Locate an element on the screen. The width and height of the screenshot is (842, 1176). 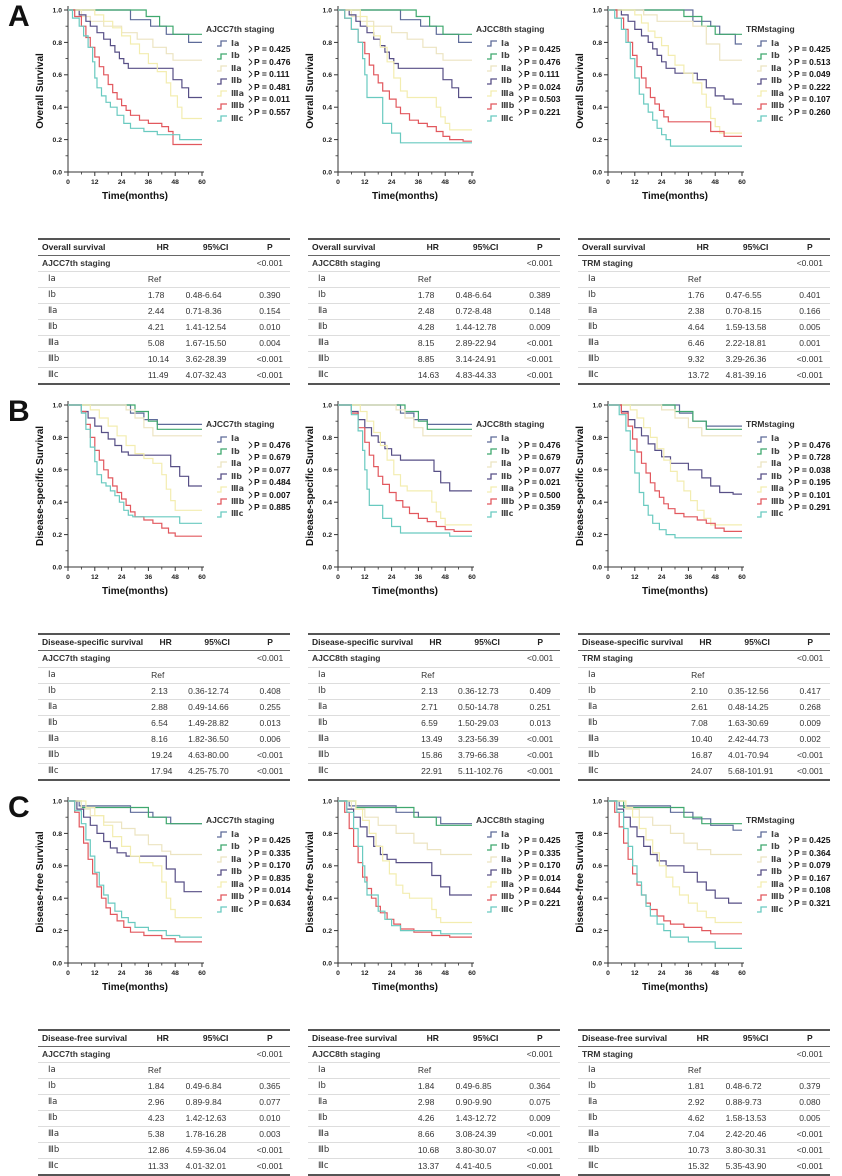
pairwise-p-value: > P = 0.321 is located at coordinates (809, 902).